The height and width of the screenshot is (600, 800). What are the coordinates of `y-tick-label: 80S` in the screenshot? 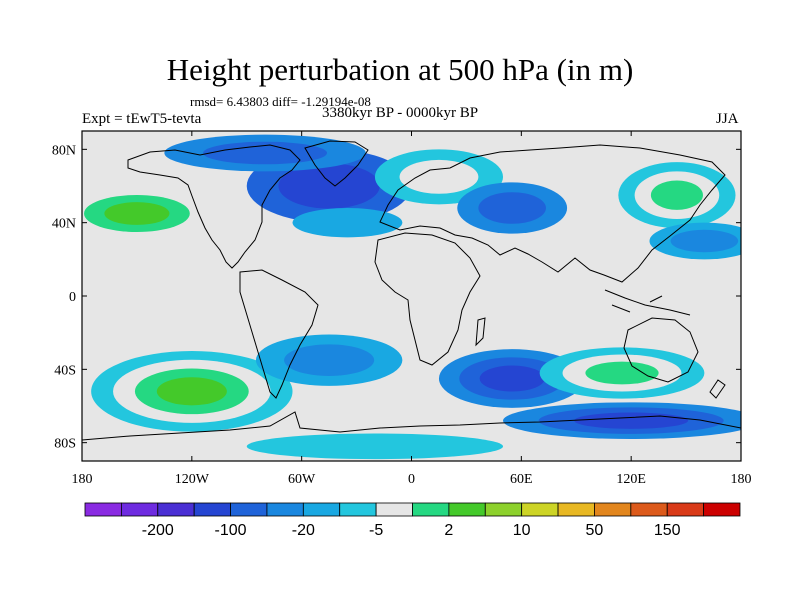 It's located at (65, 444).